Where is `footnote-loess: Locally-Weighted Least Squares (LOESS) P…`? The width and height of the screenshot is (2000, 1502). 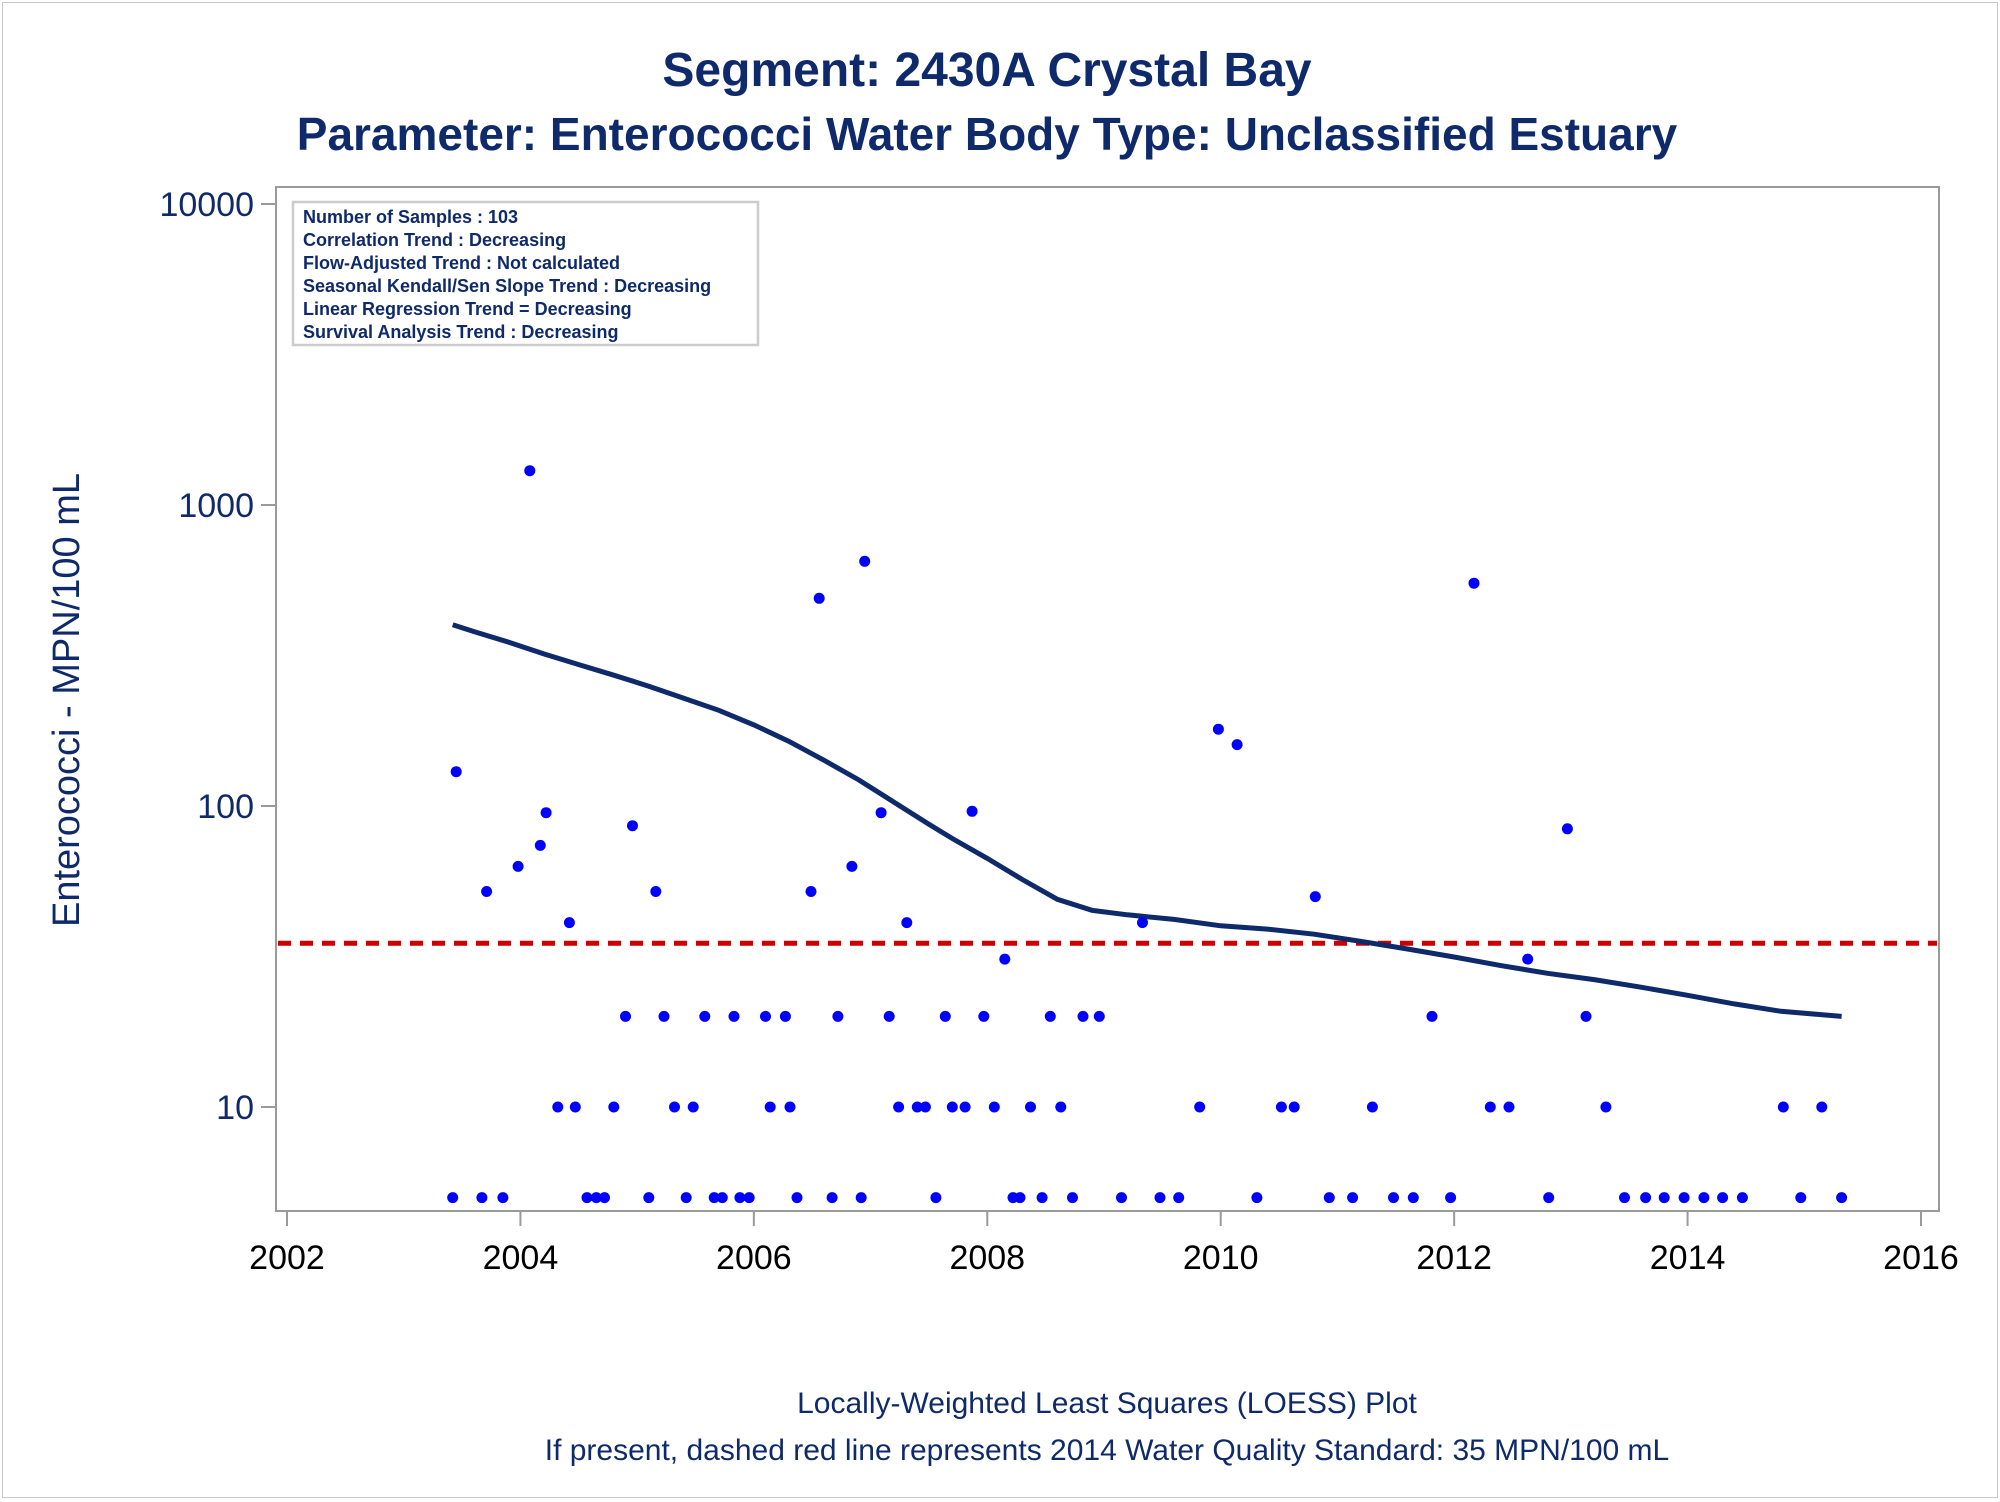 footnote-loess: Locally-Weighted Least Squares (LOESS) P… is located at coordinates (1107, 1403).